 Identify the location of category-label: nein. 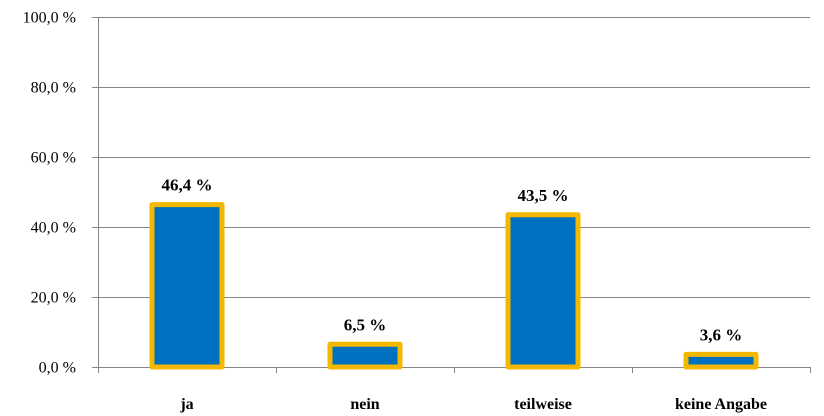
(364, 404).